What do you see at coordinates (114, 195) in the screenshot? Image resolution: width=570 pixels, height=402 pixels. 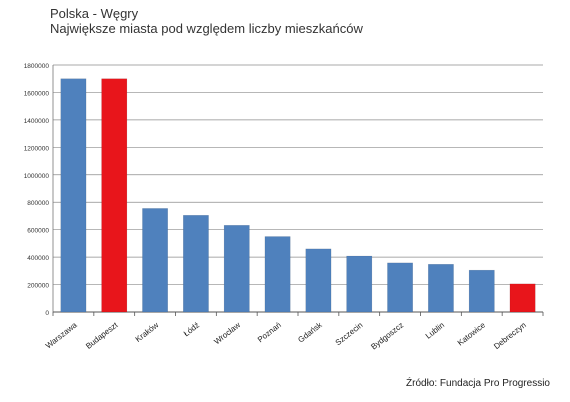 I see `bar-budapeszt` at bounding box center [114, 195].